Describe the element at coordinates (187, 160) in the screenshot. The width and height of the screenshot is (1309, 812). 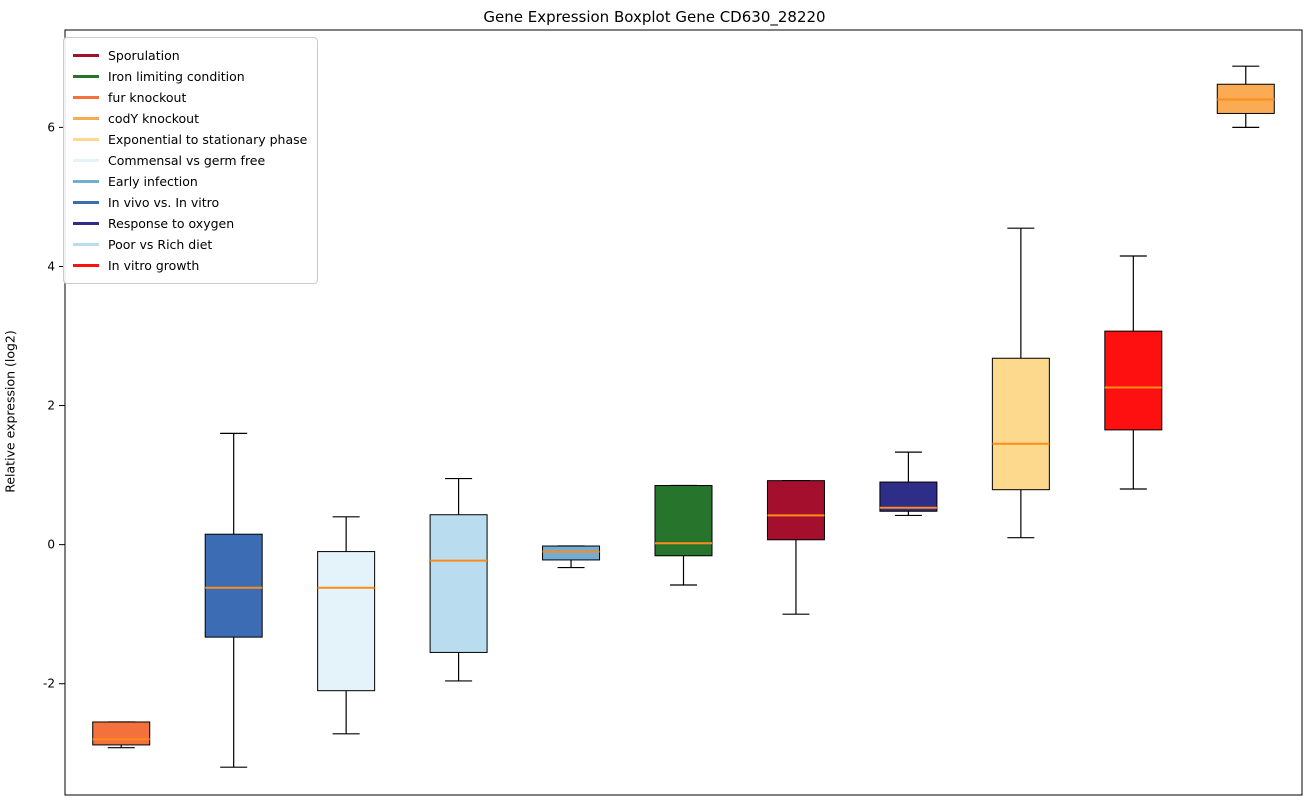
I see `legend-label: Commensal vs germ free` at that location.